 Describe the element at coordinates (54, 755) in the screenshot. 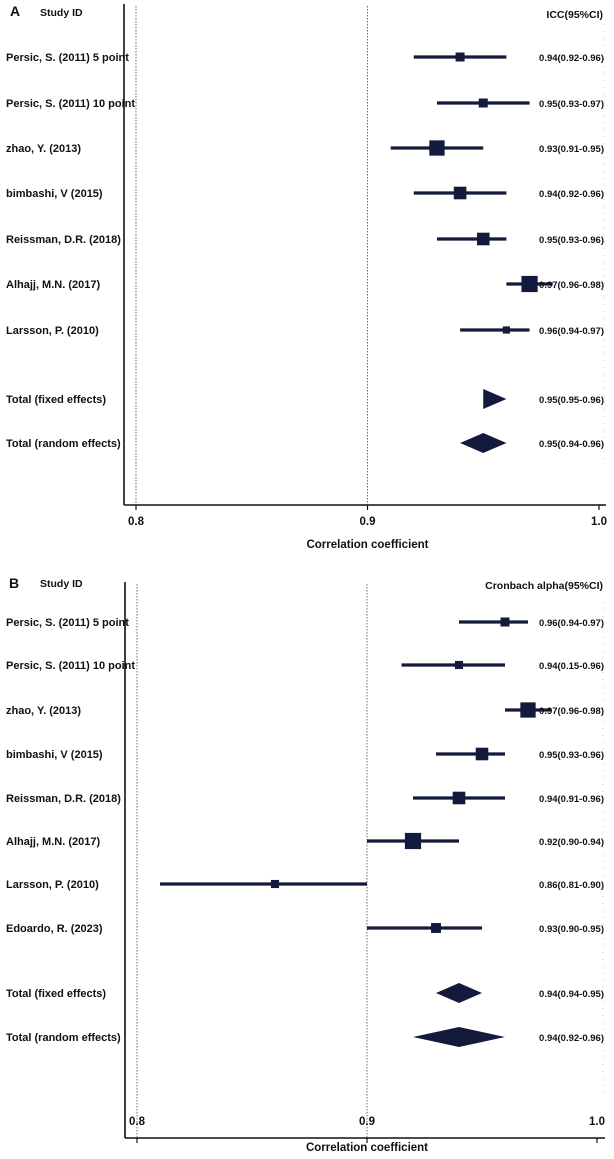

I see `panel-b-study-label: bimbashi, V (2015)` at that location.